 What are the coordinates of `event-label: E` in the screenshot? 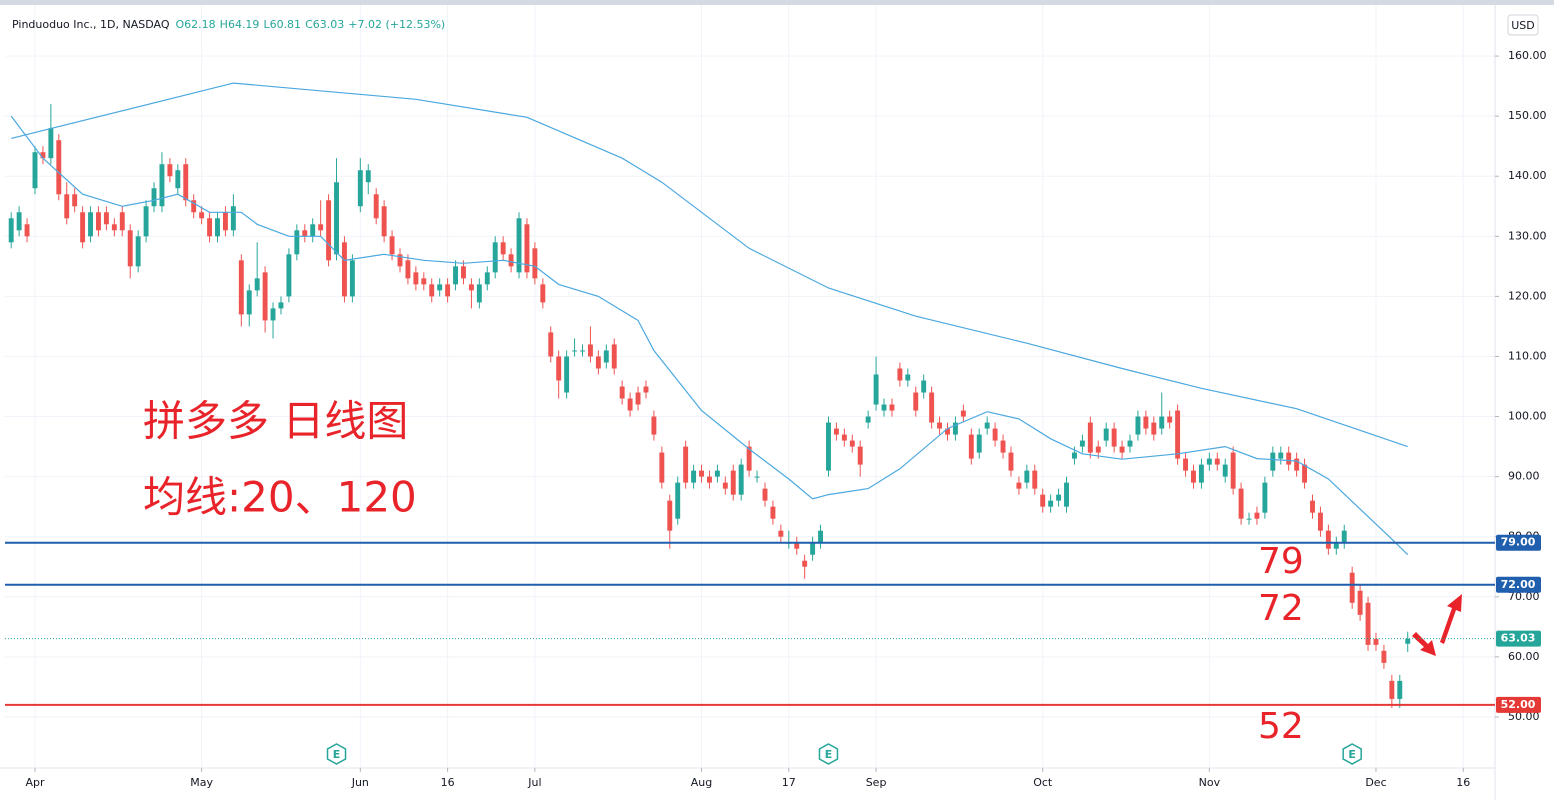 It's located at (337, 754).